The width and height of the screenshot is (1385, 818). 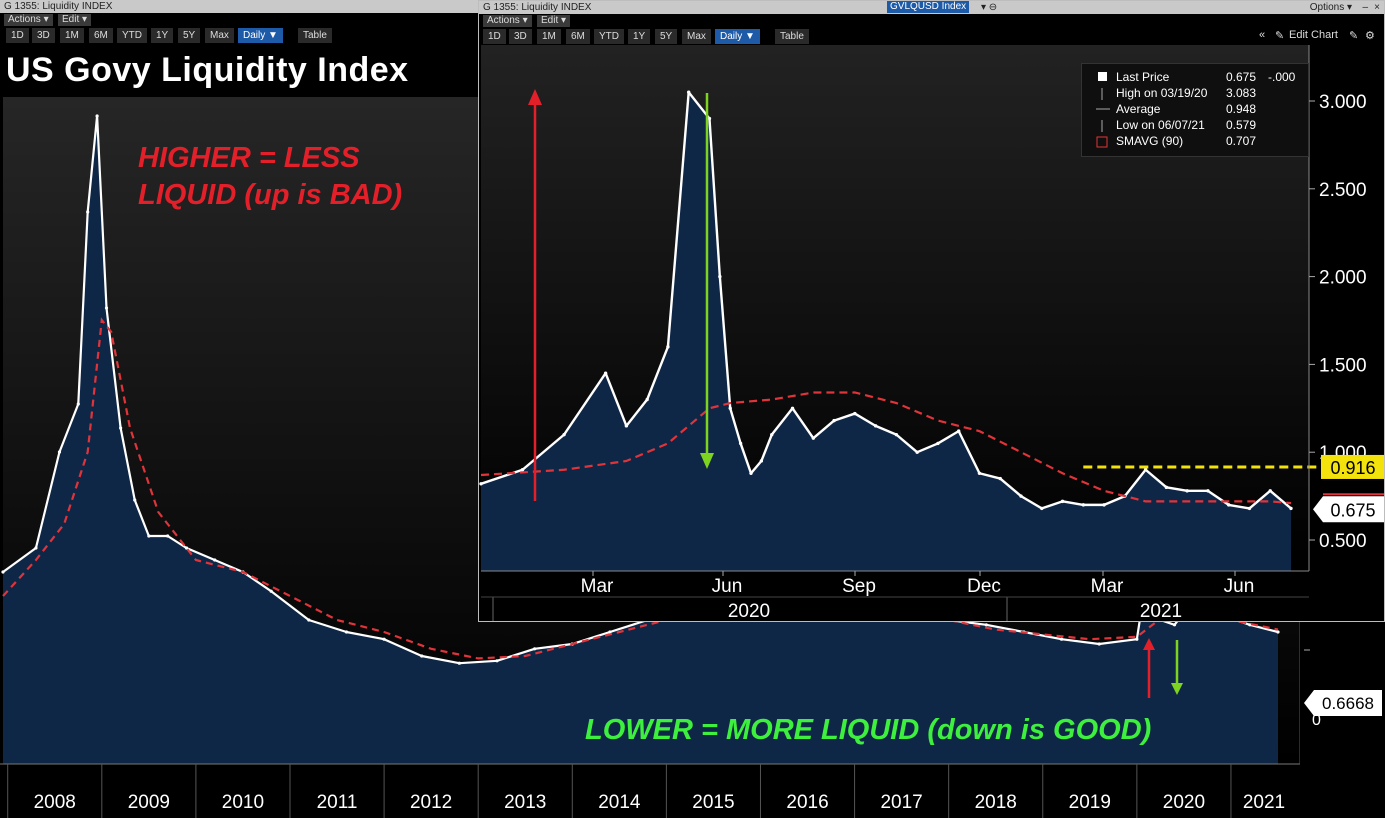 What do you see at coordinates (713, 802) in the screenshot?
I see `year-label: 2015` at bounding box center [713, 802].